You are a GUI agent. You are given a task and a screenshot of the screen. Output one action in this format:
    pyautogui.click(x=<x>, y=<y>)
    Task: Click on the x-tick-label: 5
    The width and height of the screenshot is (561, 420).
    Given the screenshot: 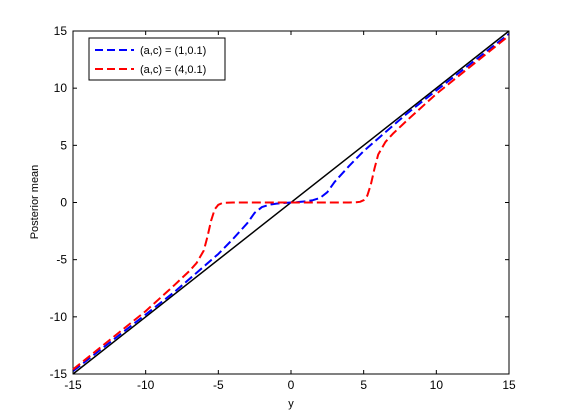 What is the action you would take?
    pyautogui.click(x=363, y=385)
    